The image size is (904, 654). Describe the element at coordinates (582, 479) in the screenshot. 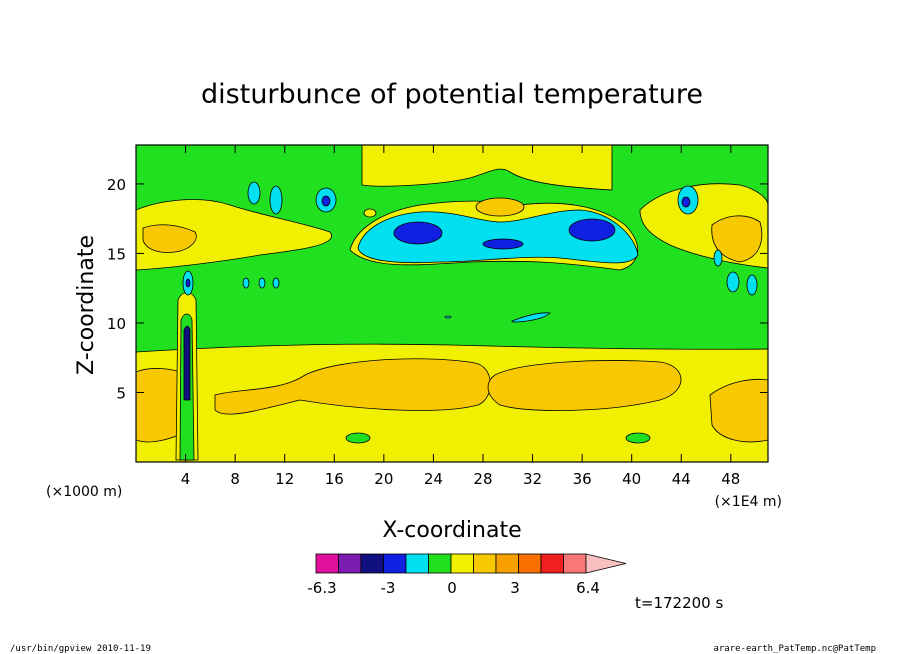

I see `x-tick-label: 36` at that location.